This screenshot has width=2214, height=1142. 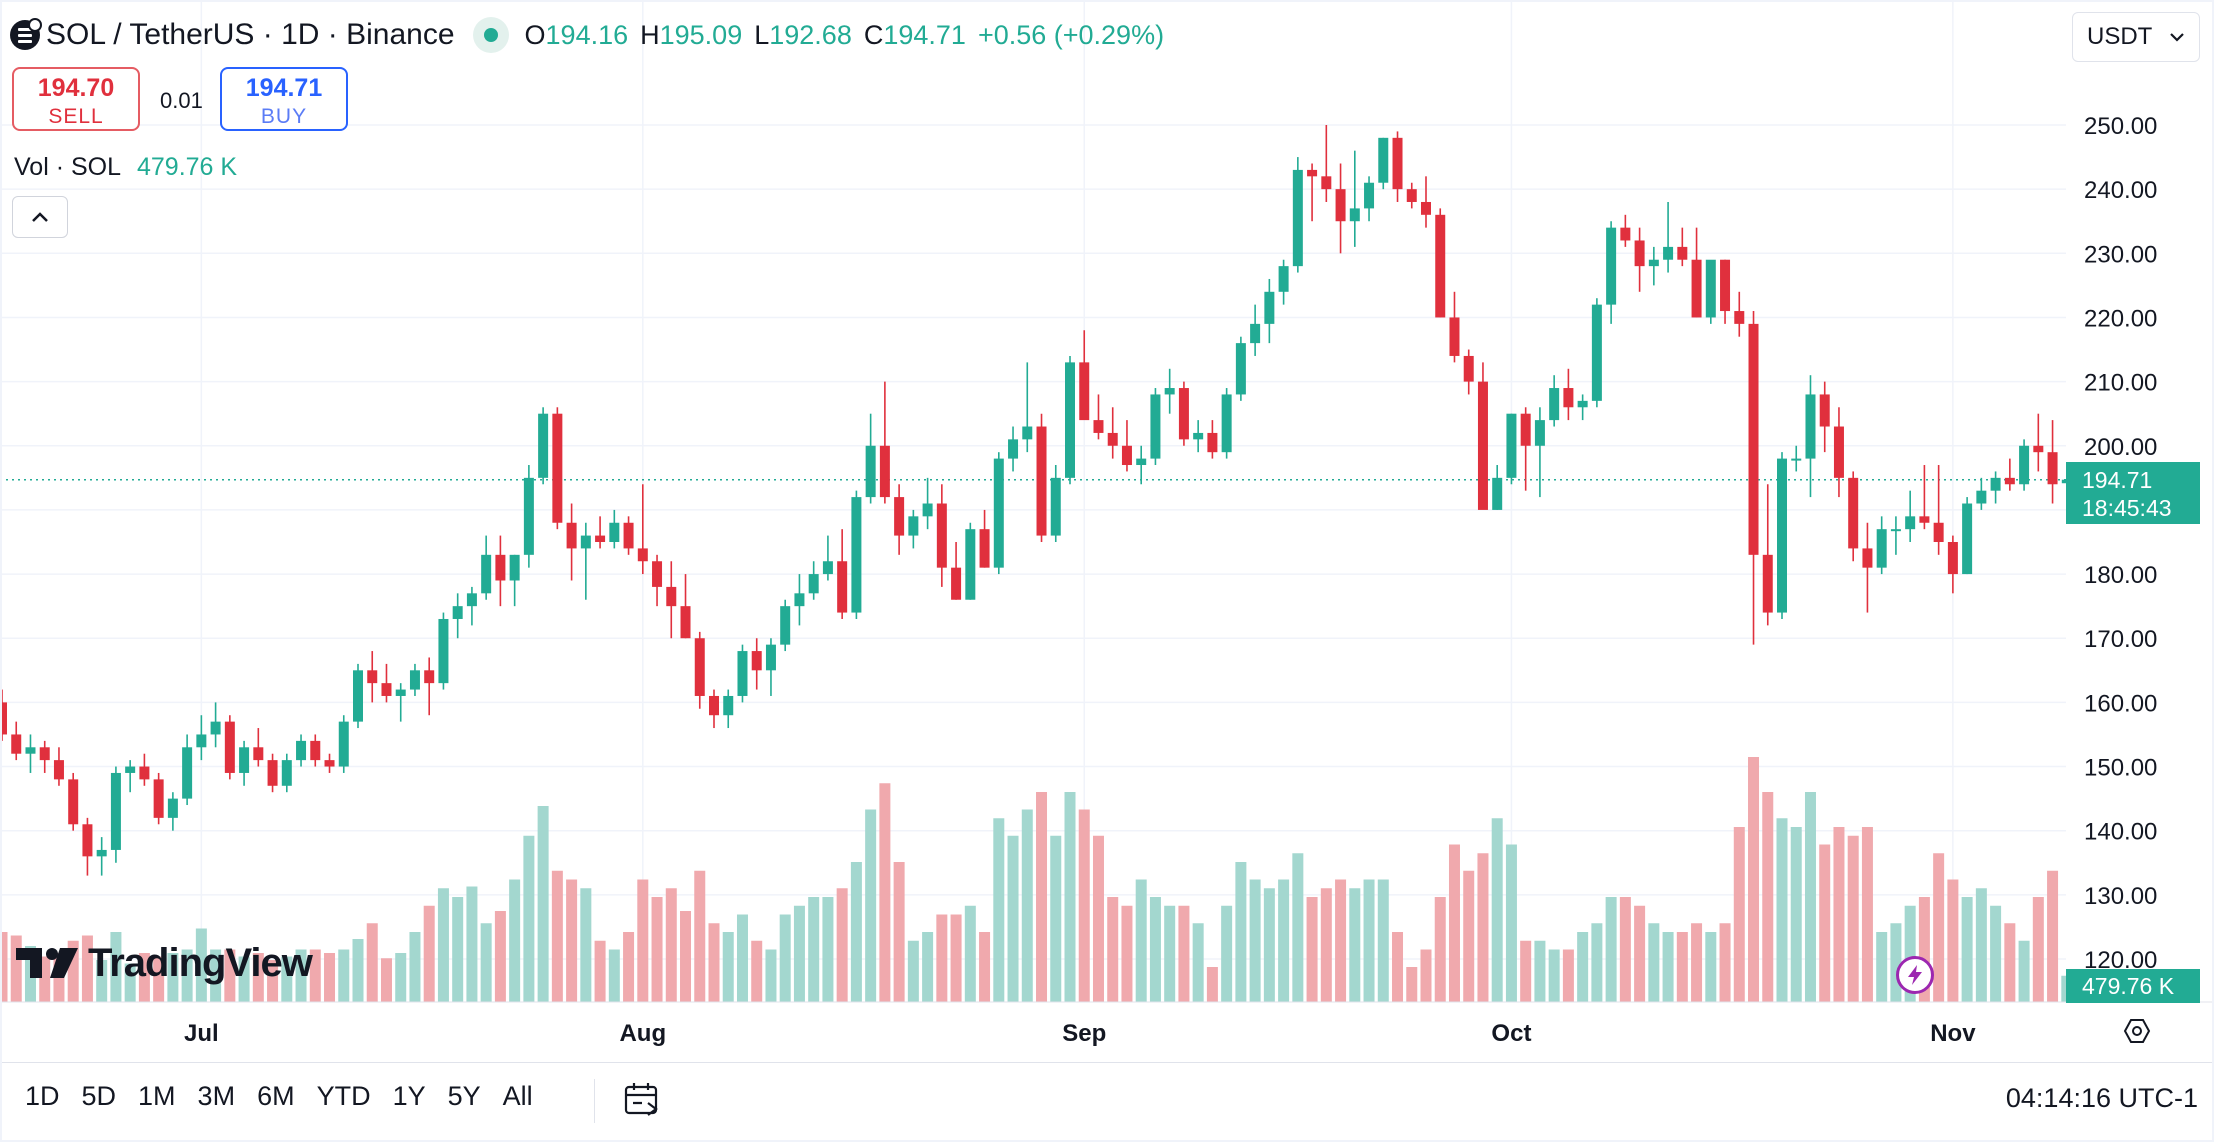 I want to click on price-tick-label: 230.00, so click(x=2120, y=254).